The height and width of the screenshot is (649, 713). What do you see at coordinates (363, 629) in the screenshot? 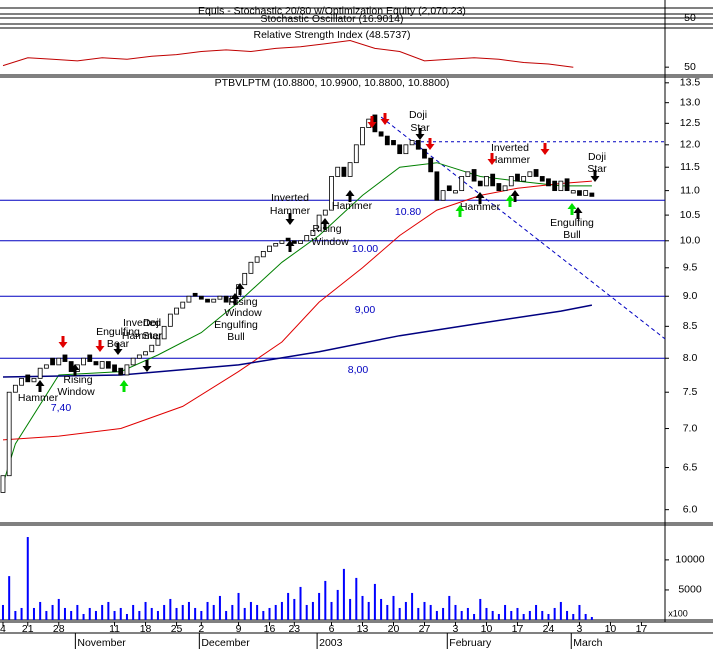
I see `x-tick-label: 13` at bounding box center [363, 629].